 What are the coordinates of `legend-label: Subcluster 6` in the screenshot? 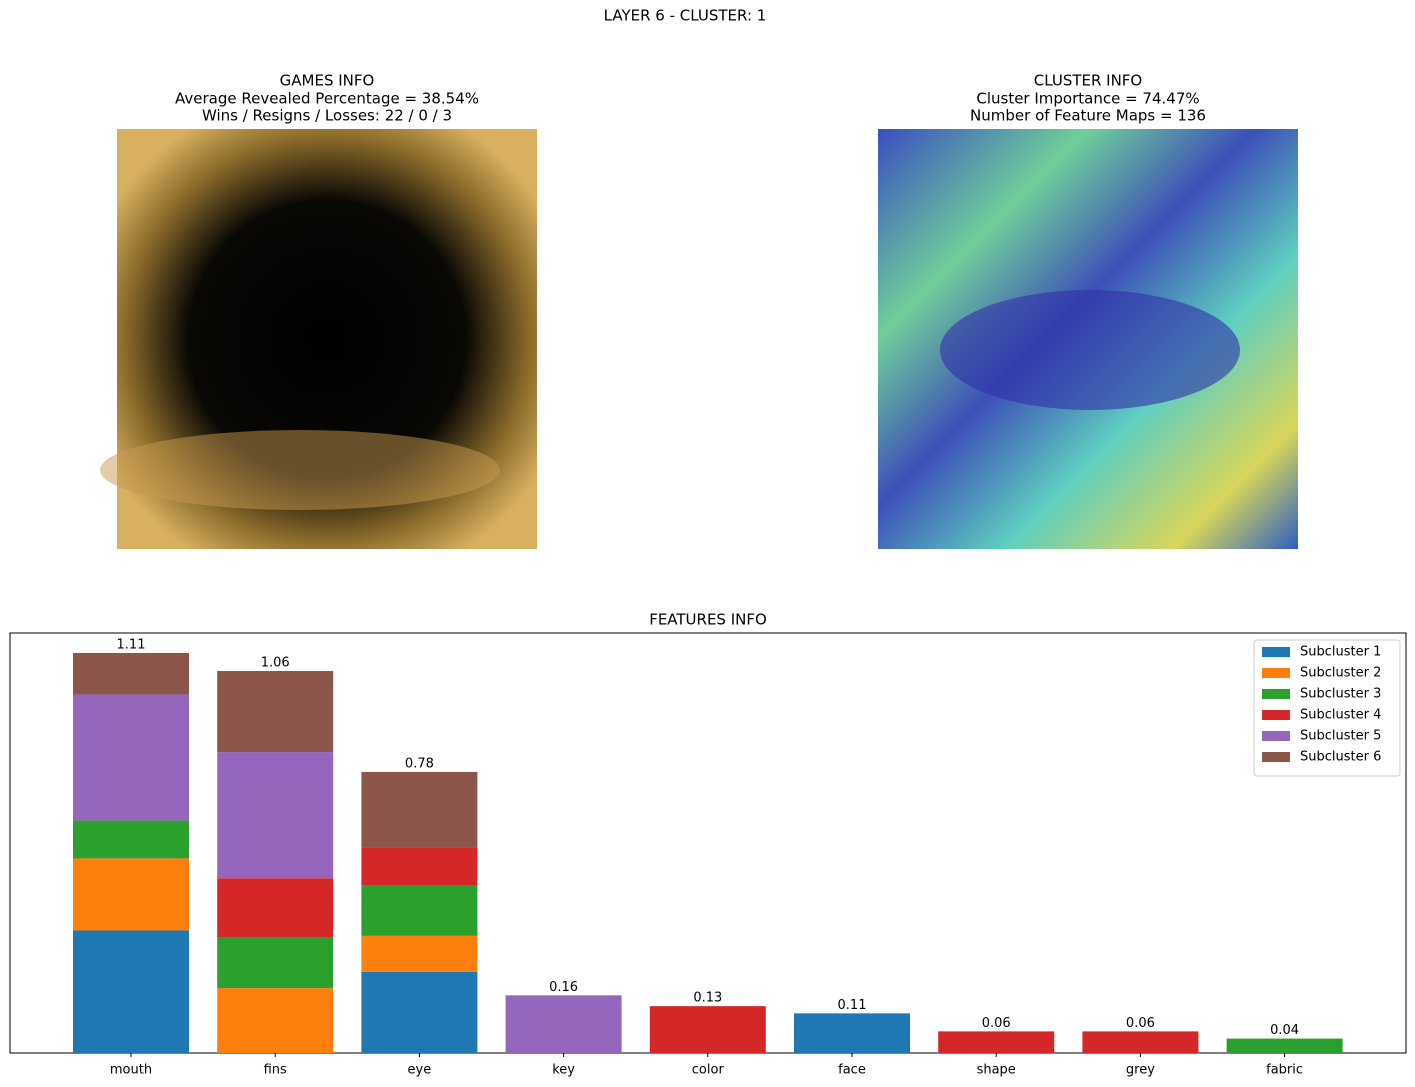 It's located at (1340, 757).